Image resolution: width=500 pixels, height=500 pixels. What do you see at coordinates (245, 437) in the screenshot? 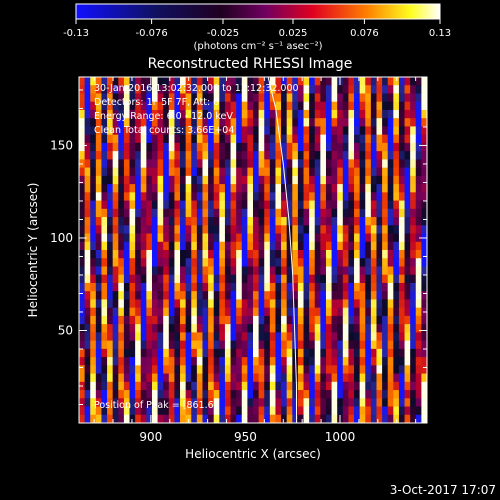
I see `x-tick-label: 950` at bounding box center [245, 437].